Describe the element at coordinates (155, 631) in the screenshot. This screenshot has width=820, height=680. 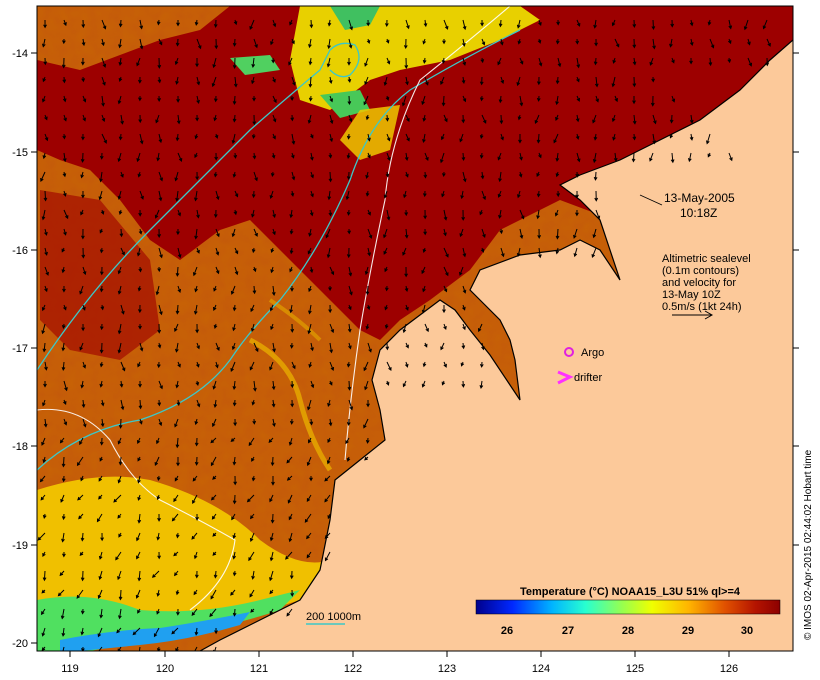
I see `cool-blue-band` at that location.